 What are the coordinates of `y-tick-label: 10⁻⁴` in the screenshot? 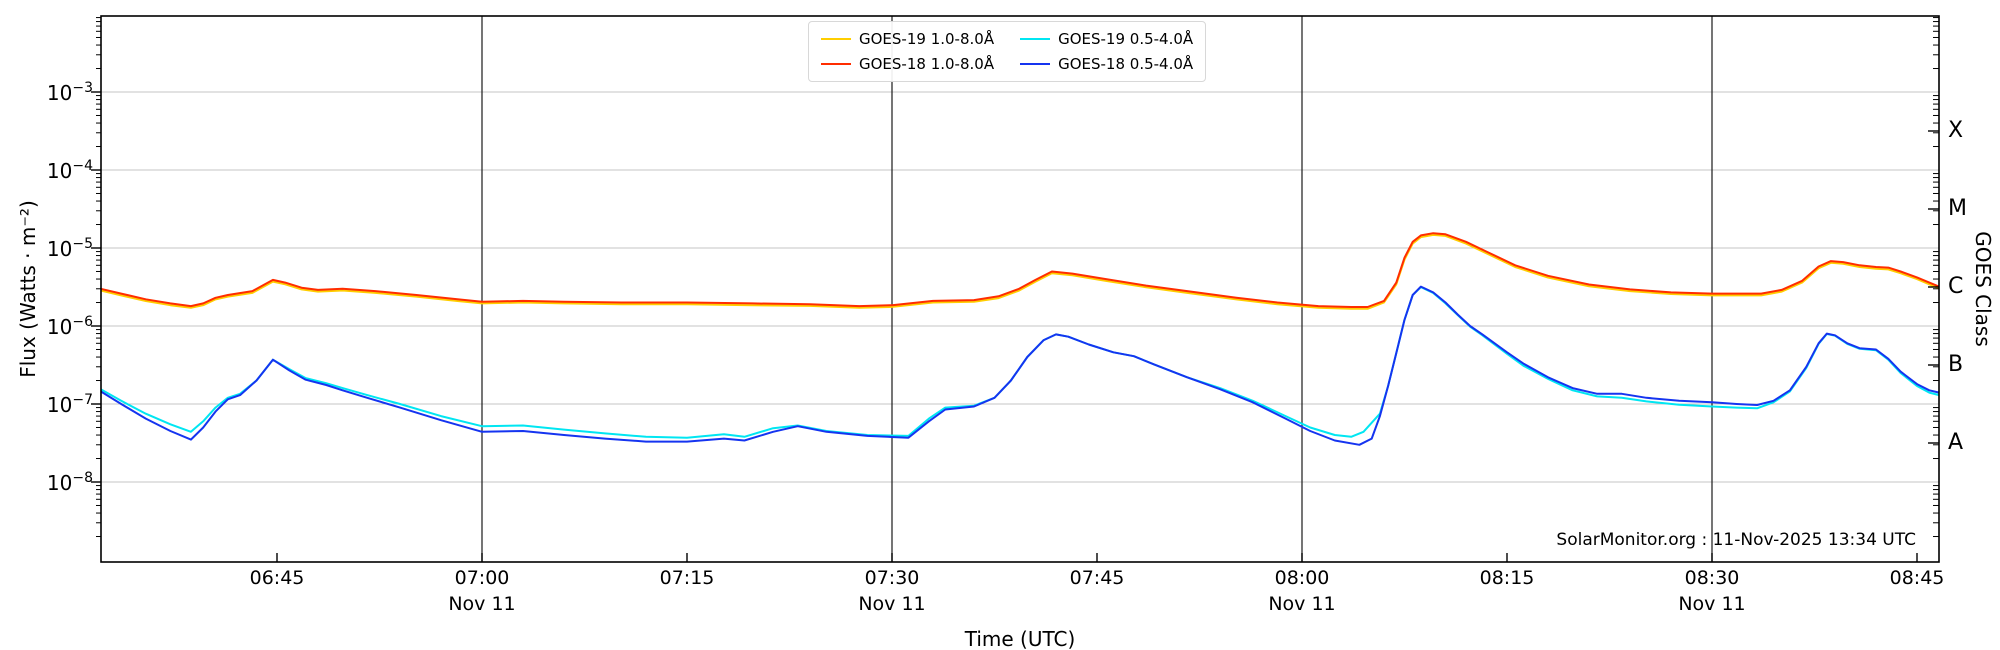 It's located at (69, 170).